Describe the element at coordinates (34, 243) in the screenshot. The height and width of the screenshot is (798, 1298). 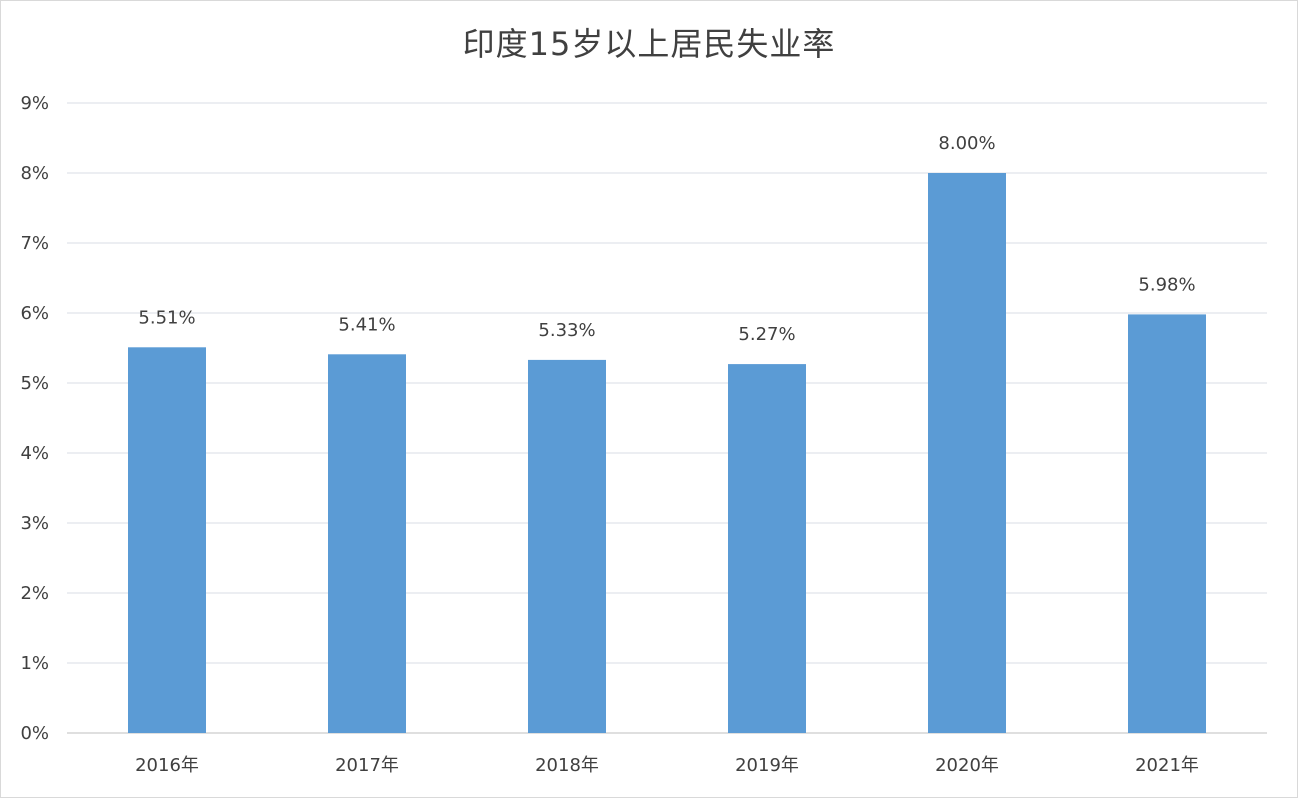
I see `y-tick-label: 7%` at that location.